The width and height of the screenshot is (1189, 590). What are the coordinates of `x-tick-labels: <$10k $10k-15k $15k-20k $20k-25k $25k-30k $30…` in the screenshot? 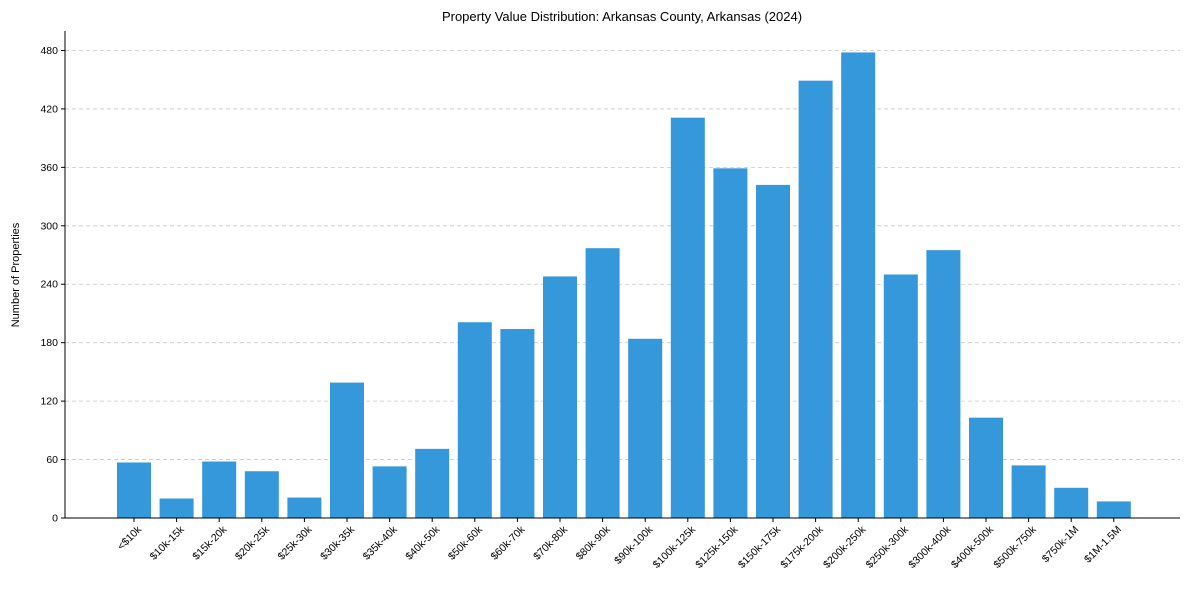 It's located at (619, 547).